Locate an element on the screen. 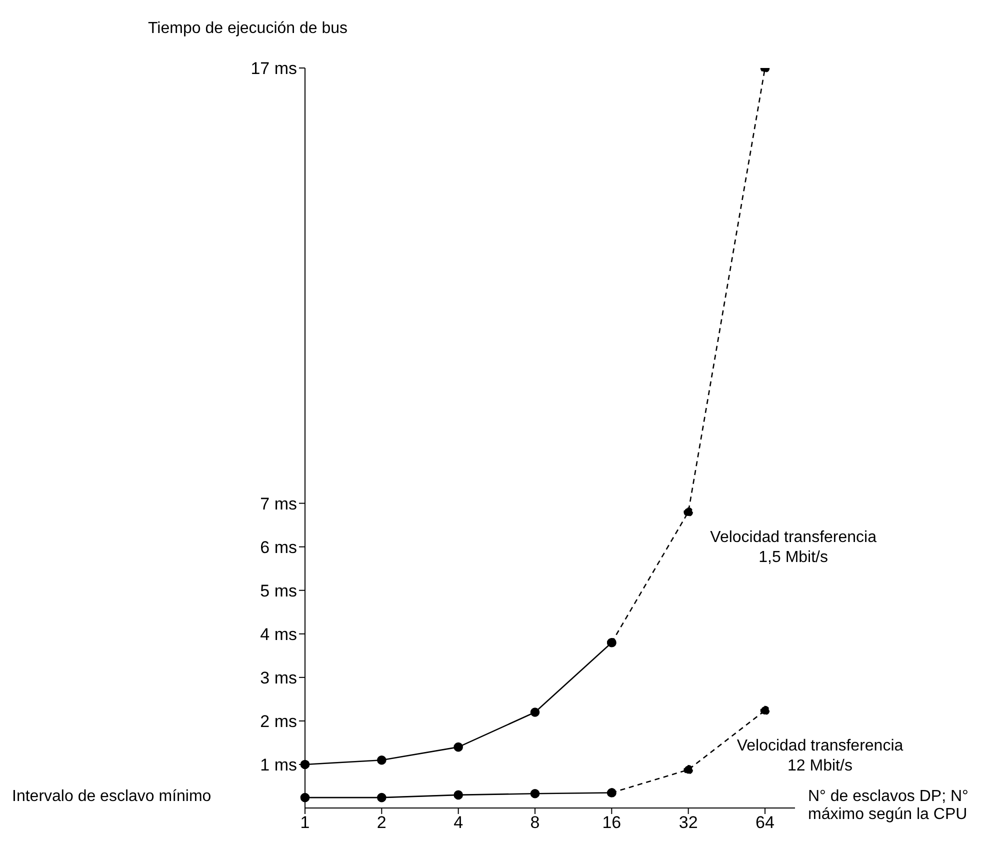 The image size is (987, 863). y-tick-label: 4 ms is located at coordinates (278, 634).